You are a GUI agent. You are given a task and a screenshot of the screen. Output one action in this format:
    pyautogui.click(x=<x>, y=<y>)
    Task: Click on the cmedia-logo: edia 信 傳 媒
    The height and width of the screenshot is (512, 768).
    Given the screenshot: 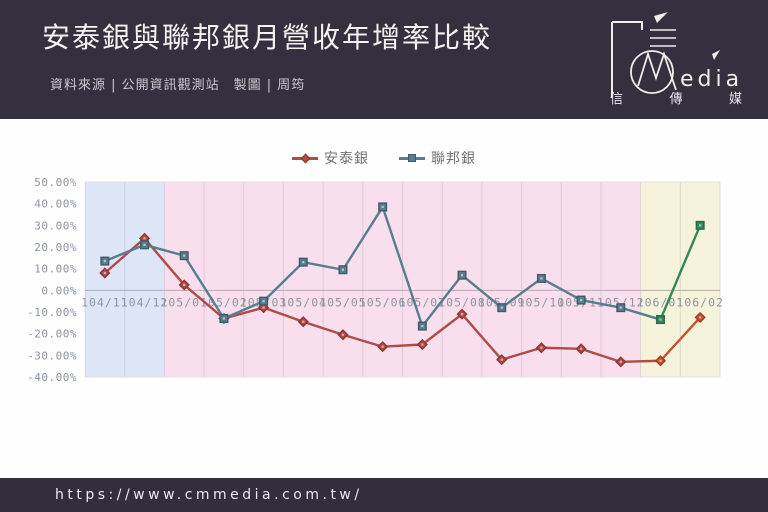 What is the action you would take?
    pyautogui.click(x=668, y=60)
    